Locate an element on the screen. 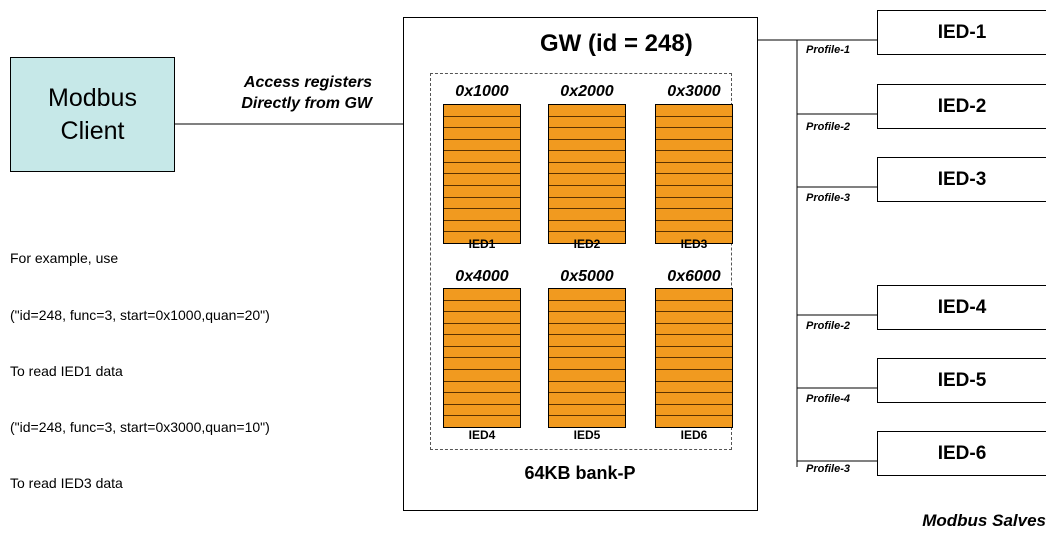 Image resolution: width=1046 pixels, height=534 pixels. register-address-label: 0x4000 is located at coordinates (482, 276).